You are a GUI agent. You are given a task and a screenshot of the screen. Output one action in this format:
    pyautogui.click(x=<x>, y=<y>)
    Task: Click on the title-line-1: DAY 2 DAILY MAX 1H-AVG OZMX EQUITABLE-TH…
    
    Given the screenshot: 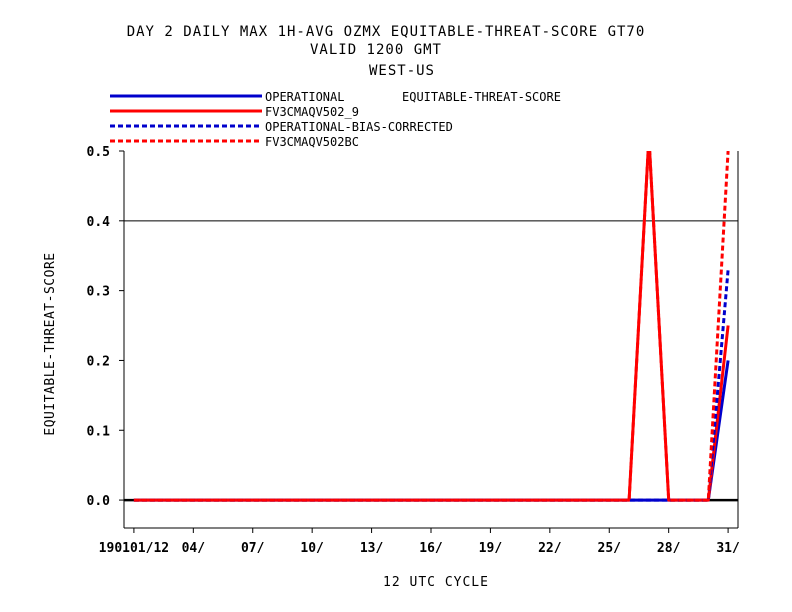 What is the action you would take?
    pyautogui.click(x=386, y=32)
    